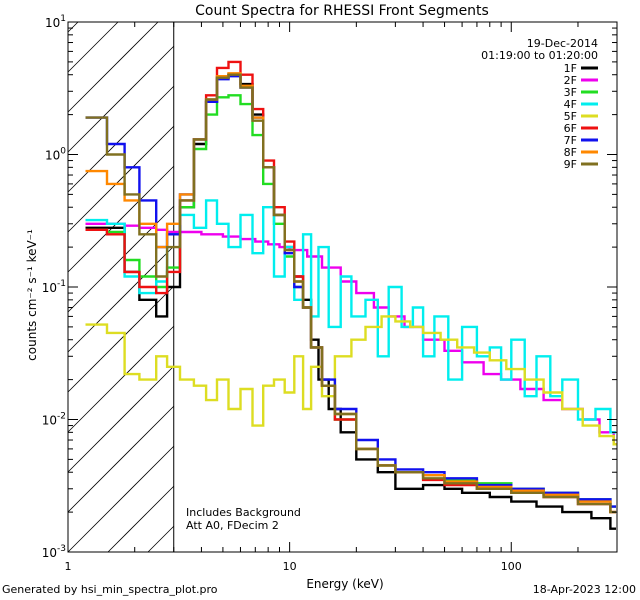  What do you see at coordinates (562, 43) in the screenshot?
I see `date-annotation: 19-Dec-2014` at bounding box center [562, 43].